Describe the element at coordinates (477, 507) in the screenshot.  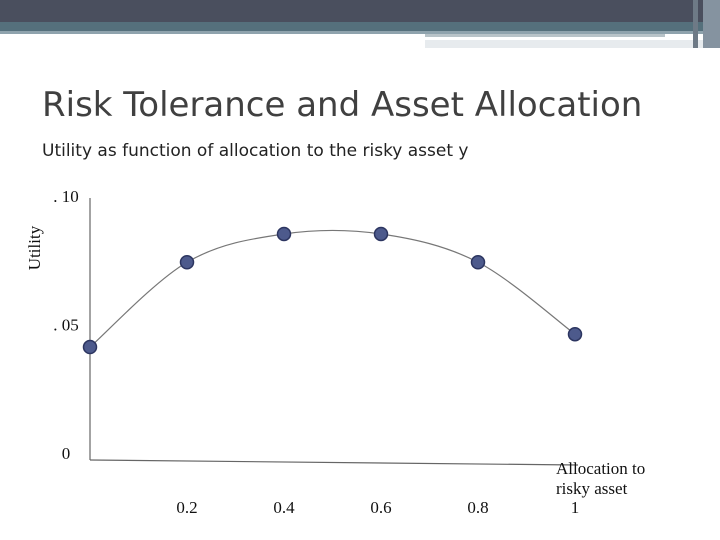
I see `x-tick-label: 0.8` at that location.